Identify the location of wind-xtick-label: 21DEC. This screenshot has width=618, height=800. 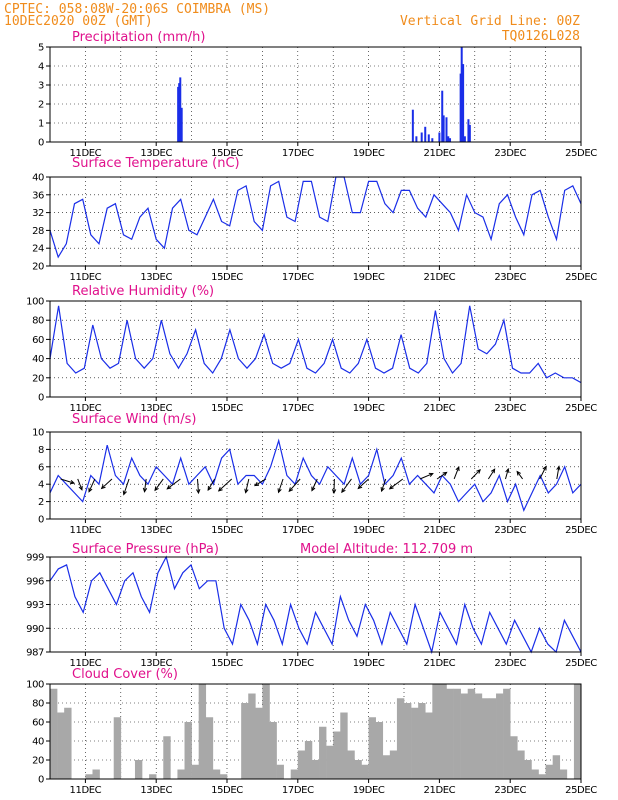
(440, 530).